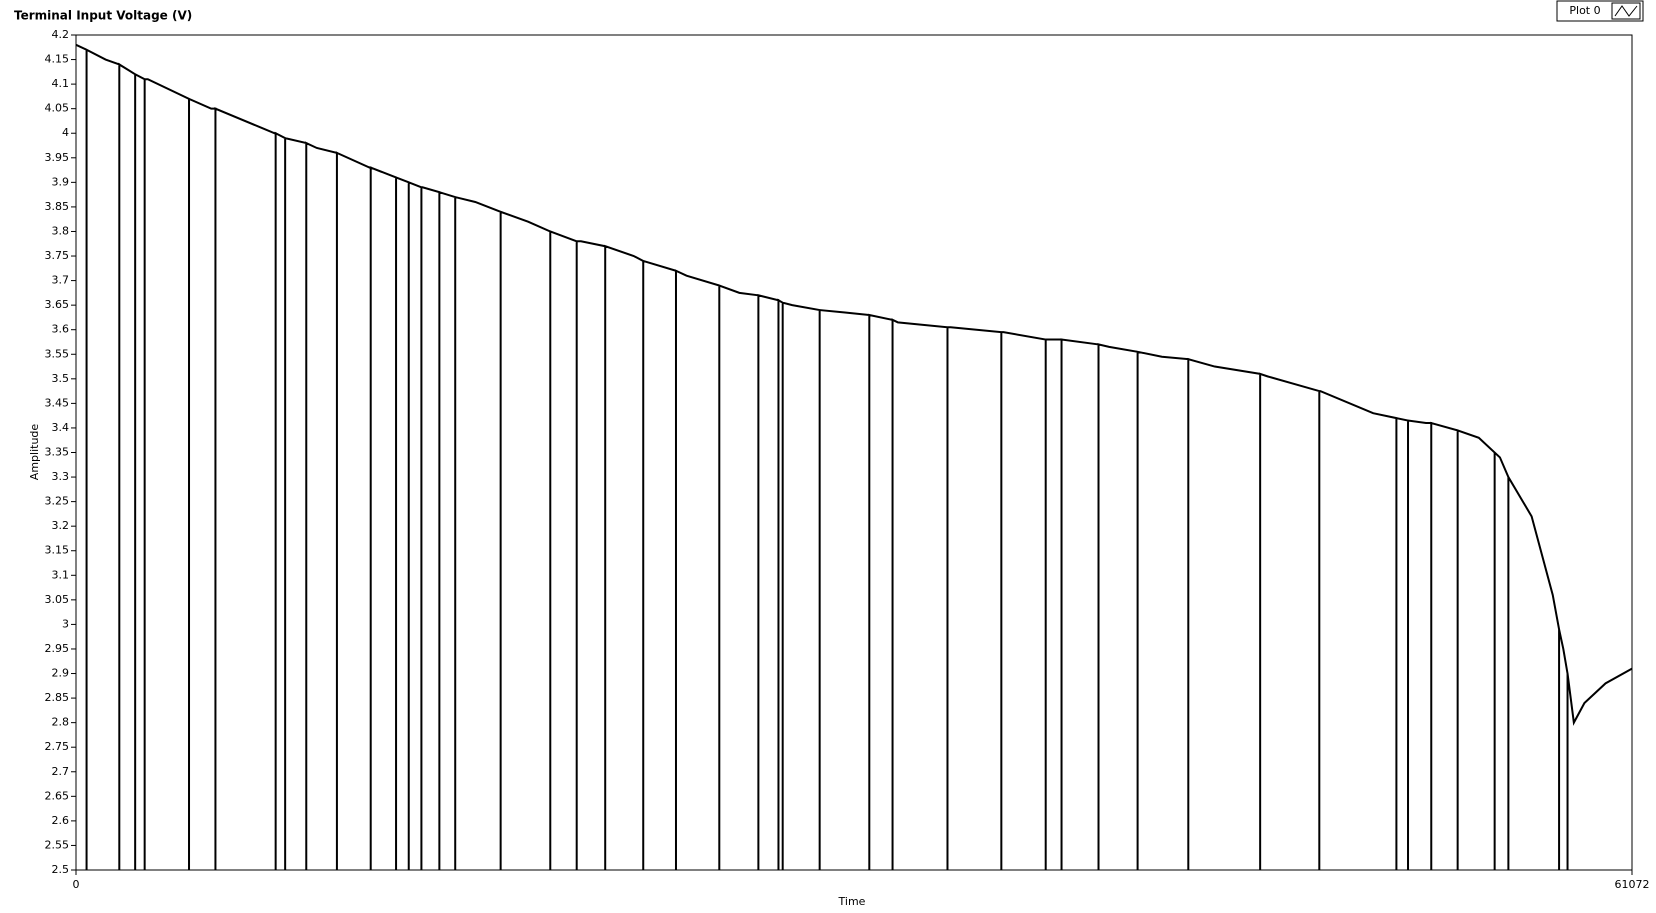 The height and width of the screenshot is (913, 1656). What do you see at coordinates (61, 574) in the screenshot?
I see `y-tick-label: 3.1` at bounding box center [61, 574].